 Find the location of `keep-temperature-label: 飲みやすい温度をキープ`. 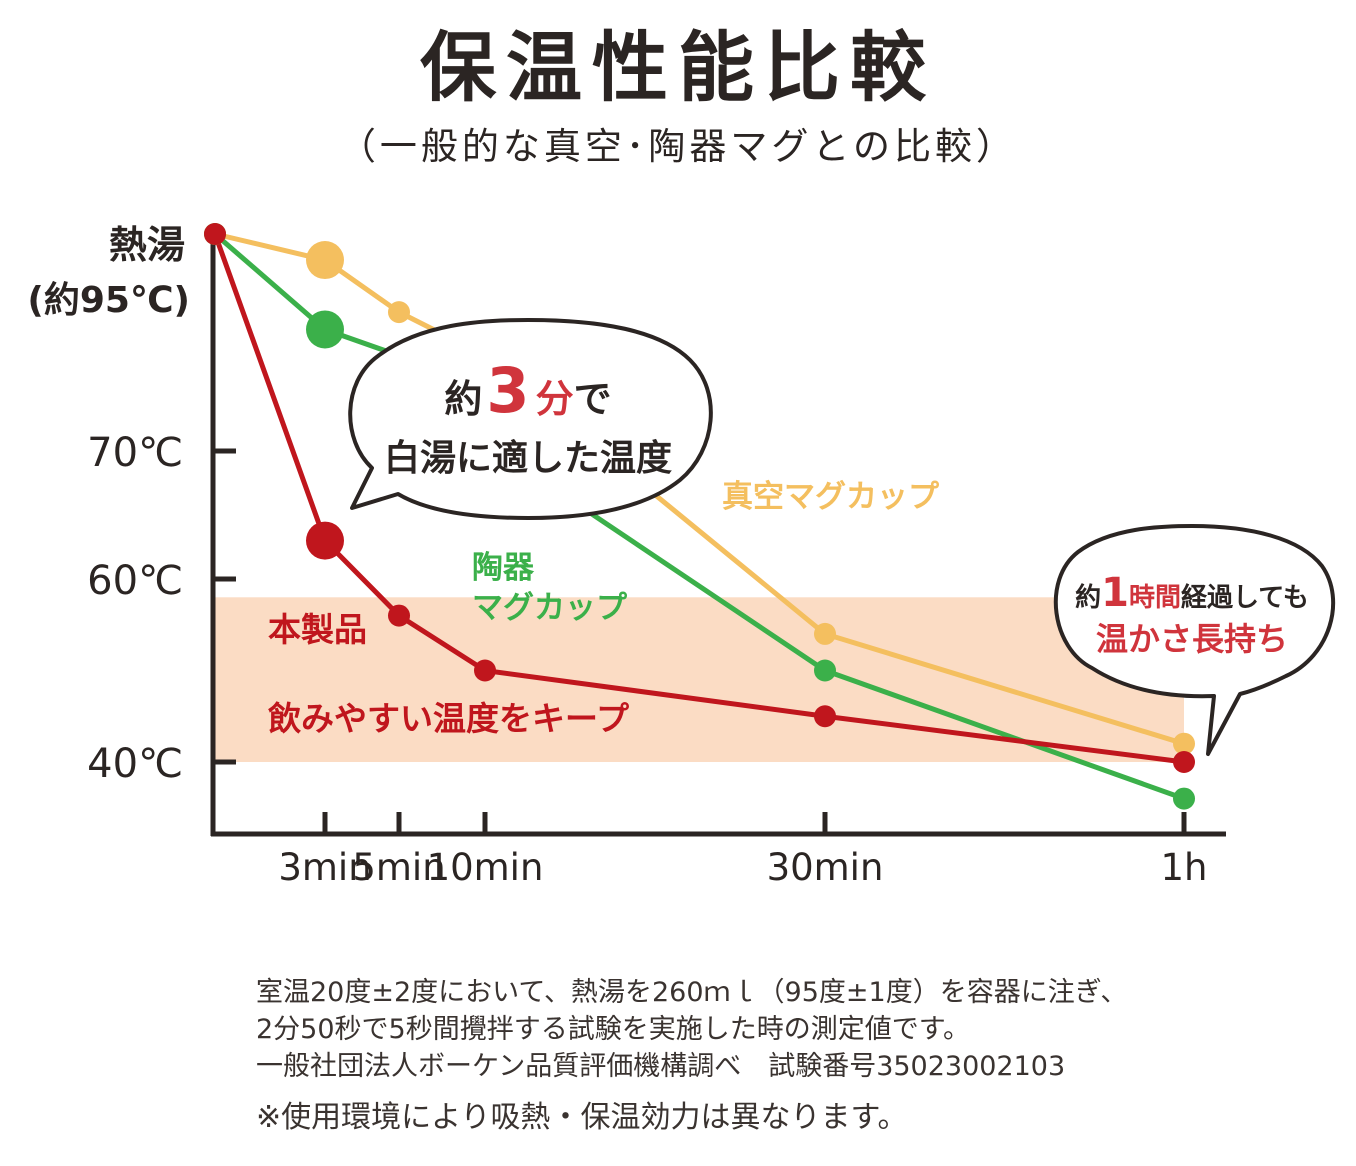

keep-temperature-label: 飲みやすい温度をキープ is located at coordinates (449, 718).